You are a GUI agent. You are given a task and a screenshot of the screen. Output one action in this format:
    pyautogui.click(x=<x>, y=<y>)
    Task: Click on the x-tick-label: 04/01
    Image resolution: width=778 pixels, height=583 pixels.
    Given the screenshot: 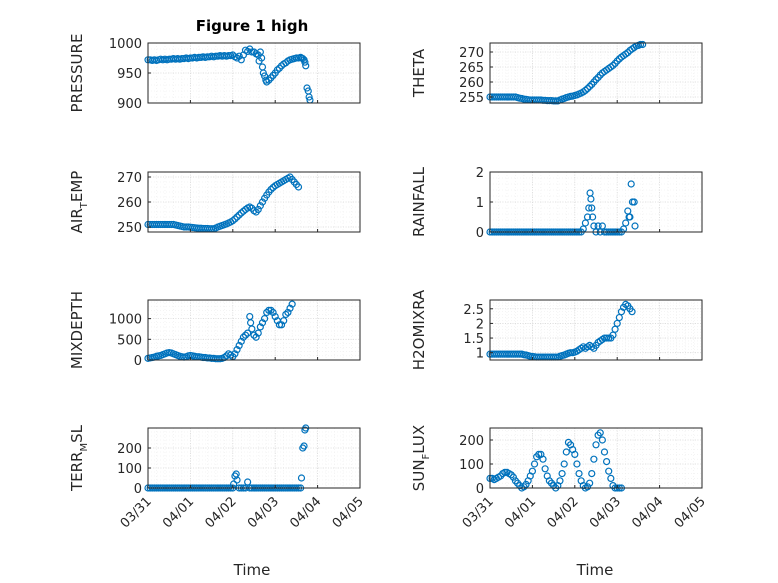 What is the action you would take?
    pyautogui.click(x=520, y=512)
    